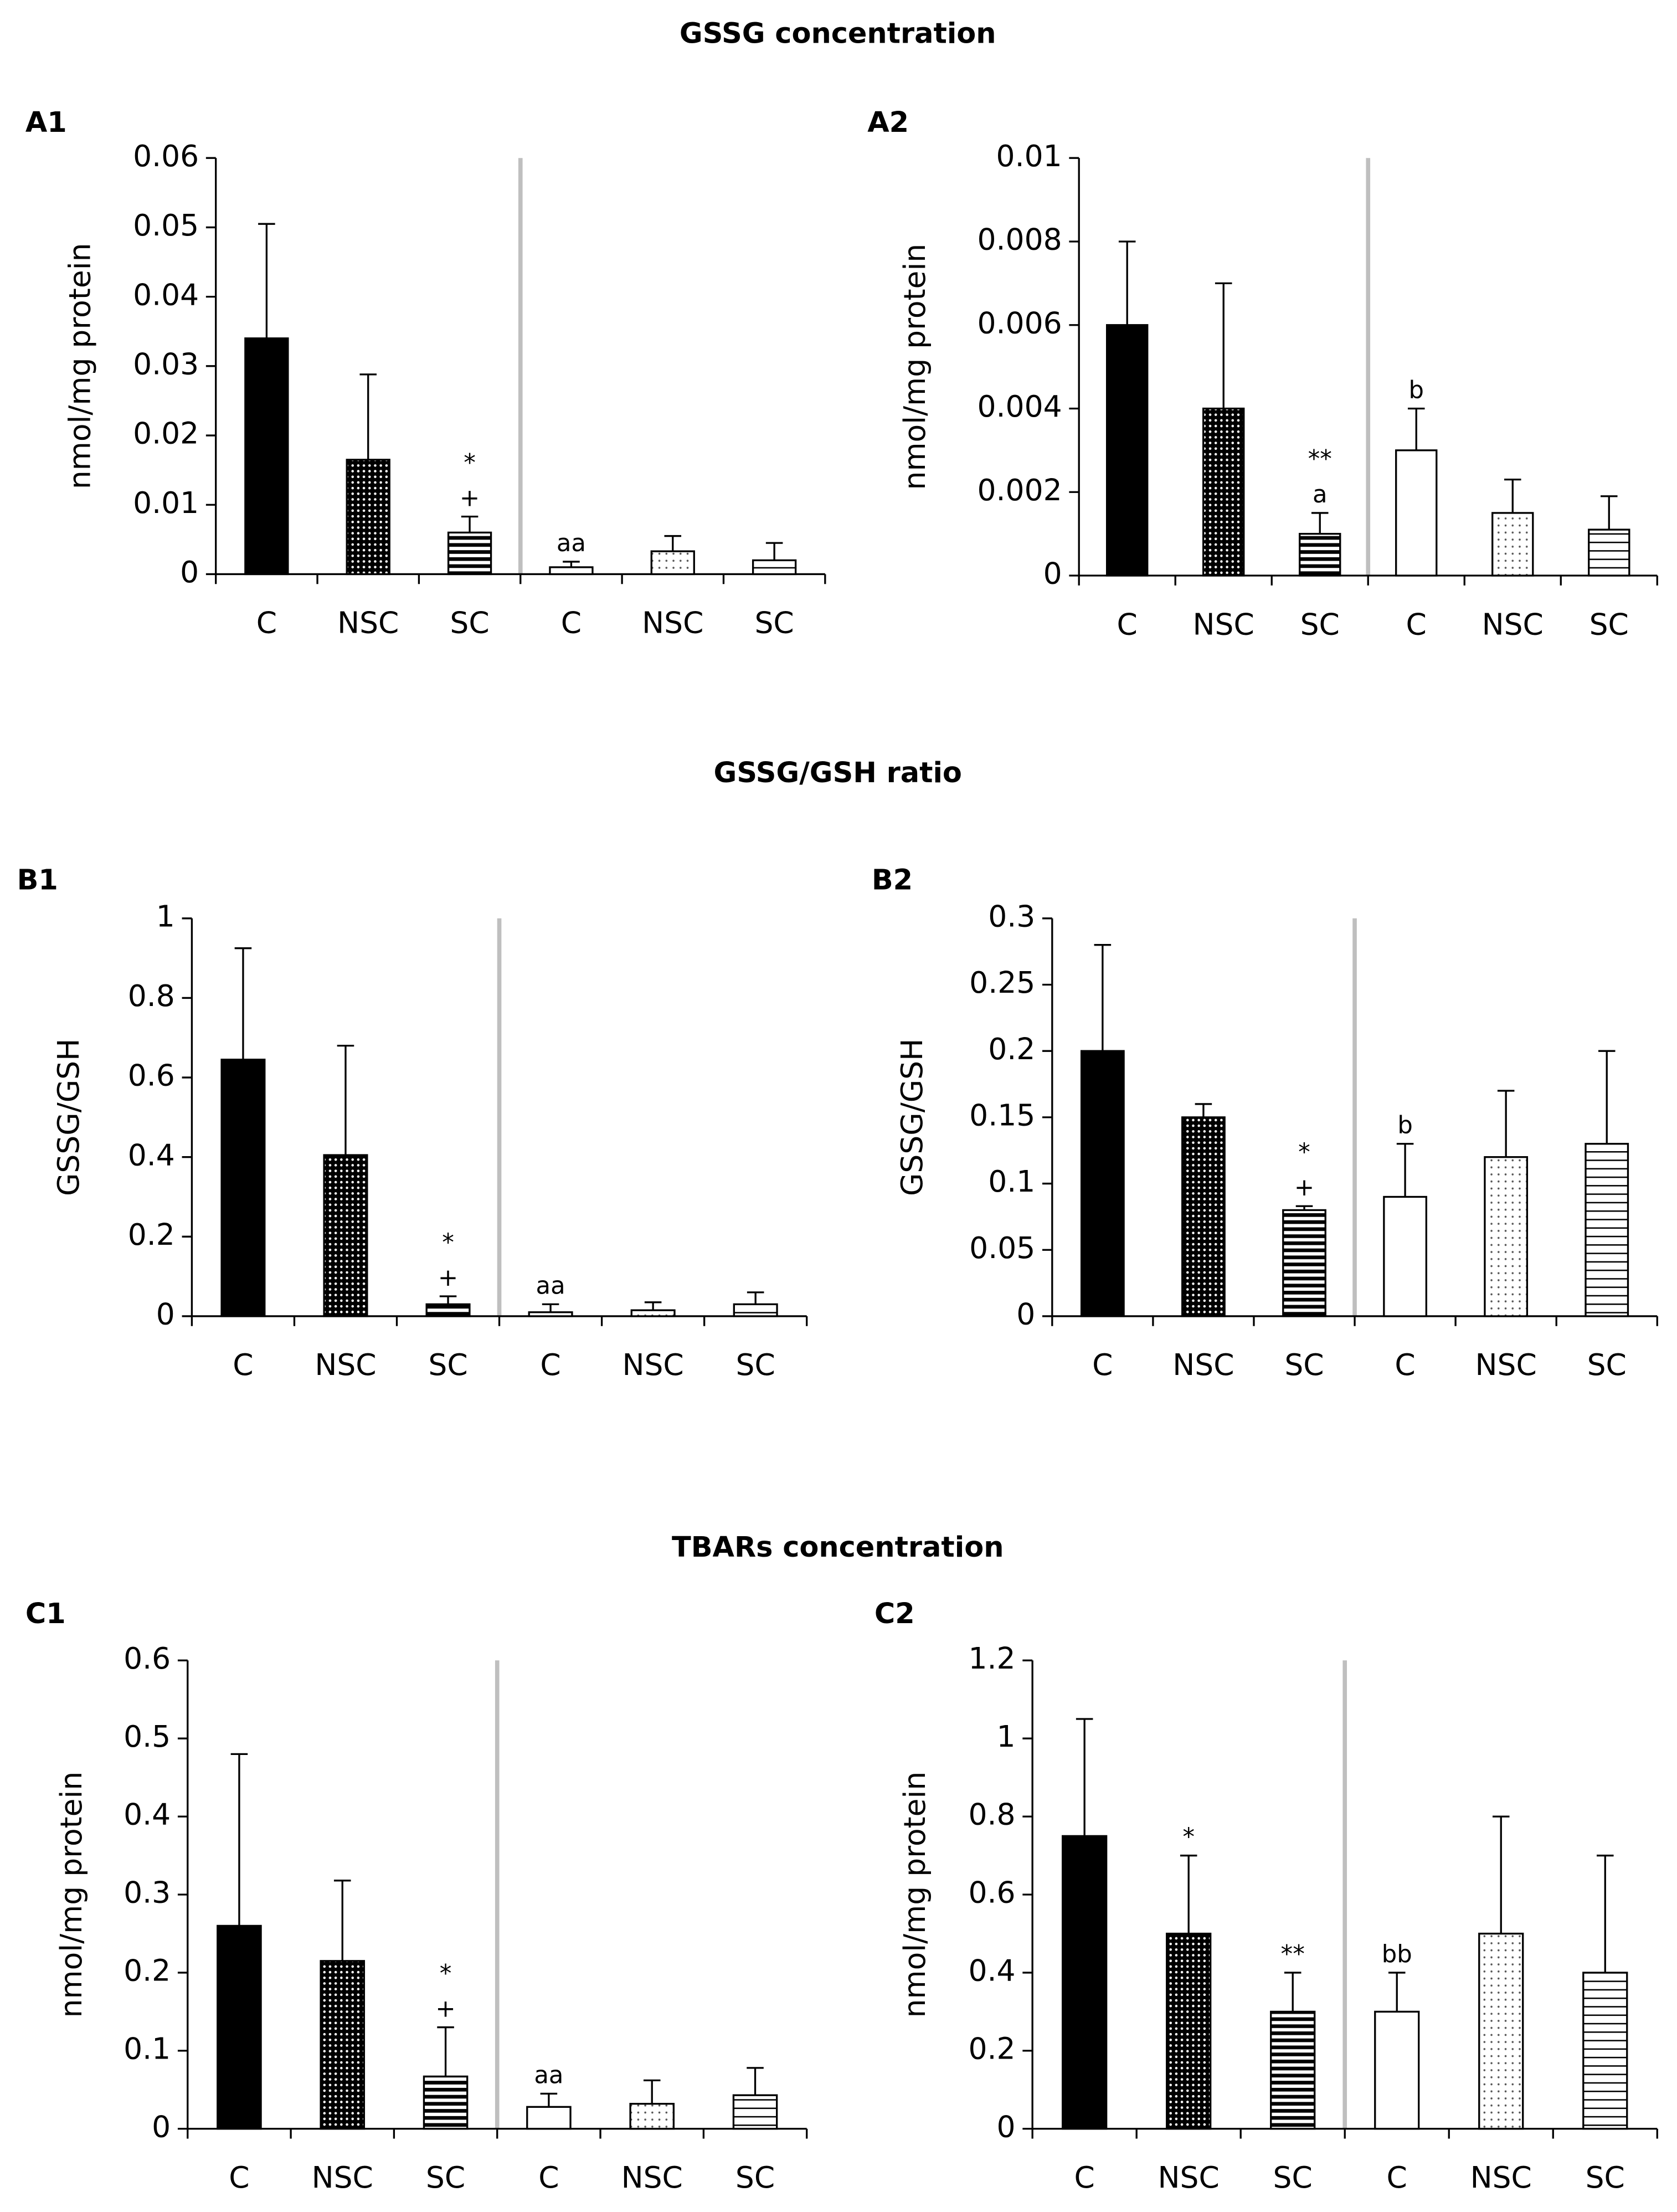  I want to click on y-tick-label: 0.05, so click(1002, 1247).